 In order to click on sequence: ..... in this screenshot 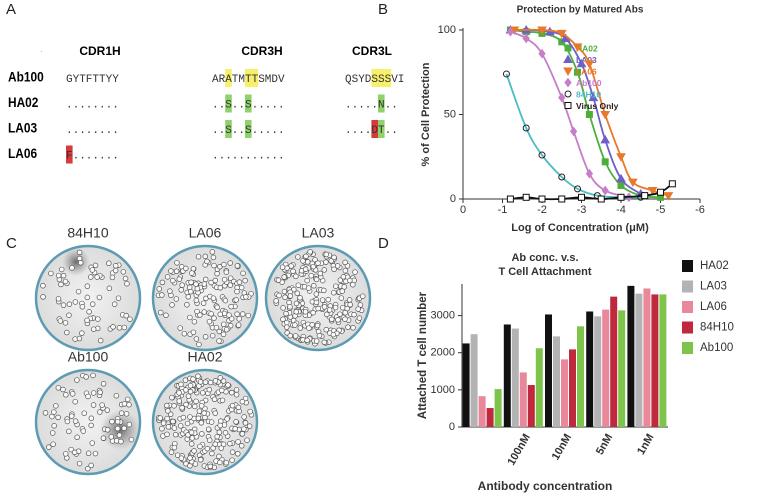, I will do `click(268, 131)`.